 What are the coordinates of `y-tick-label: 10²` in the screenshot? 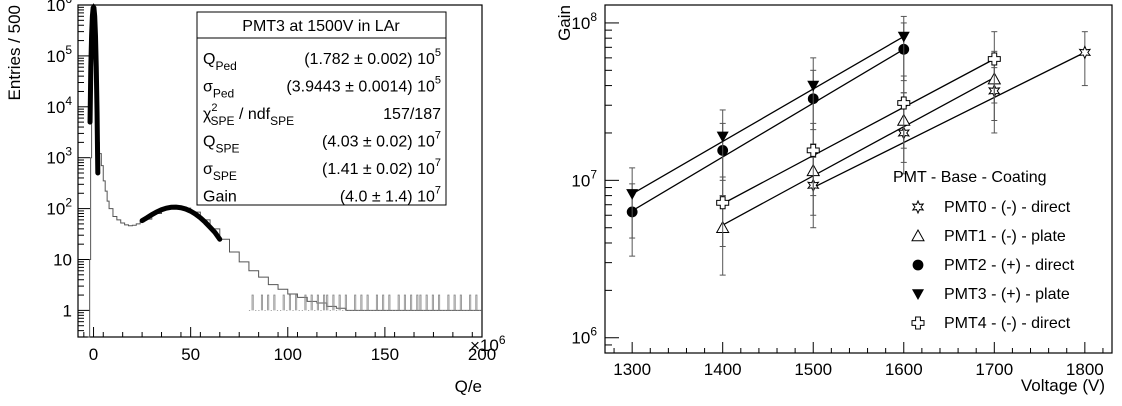 It's located at (59, 207).